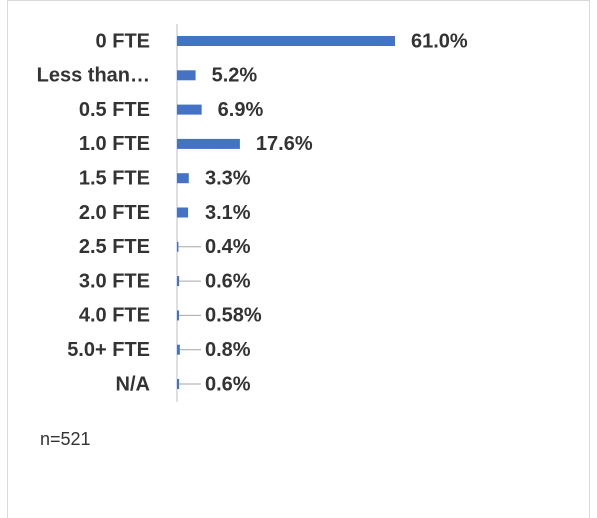  Describe the element at coordinates (228, 178) in the screenshot. I see `data-label: 3.3%` at that location.